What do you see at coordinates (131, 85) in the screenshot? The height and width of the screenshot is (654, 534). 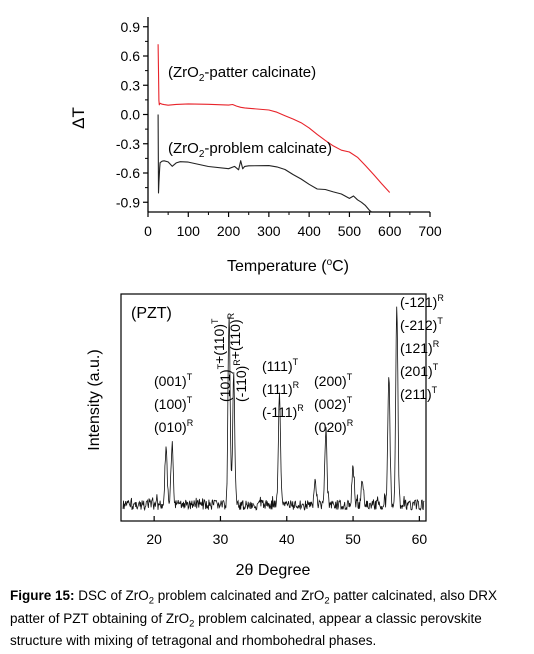 I see `dsc-y-tick-label: 0.3` at bounding box center [131, 85].